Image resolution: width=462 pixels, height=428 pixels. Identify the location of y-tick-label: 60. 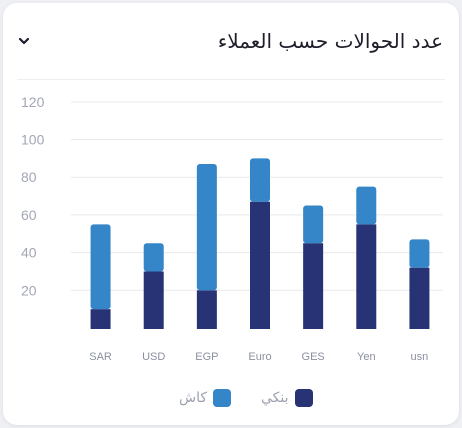
(29, 215).